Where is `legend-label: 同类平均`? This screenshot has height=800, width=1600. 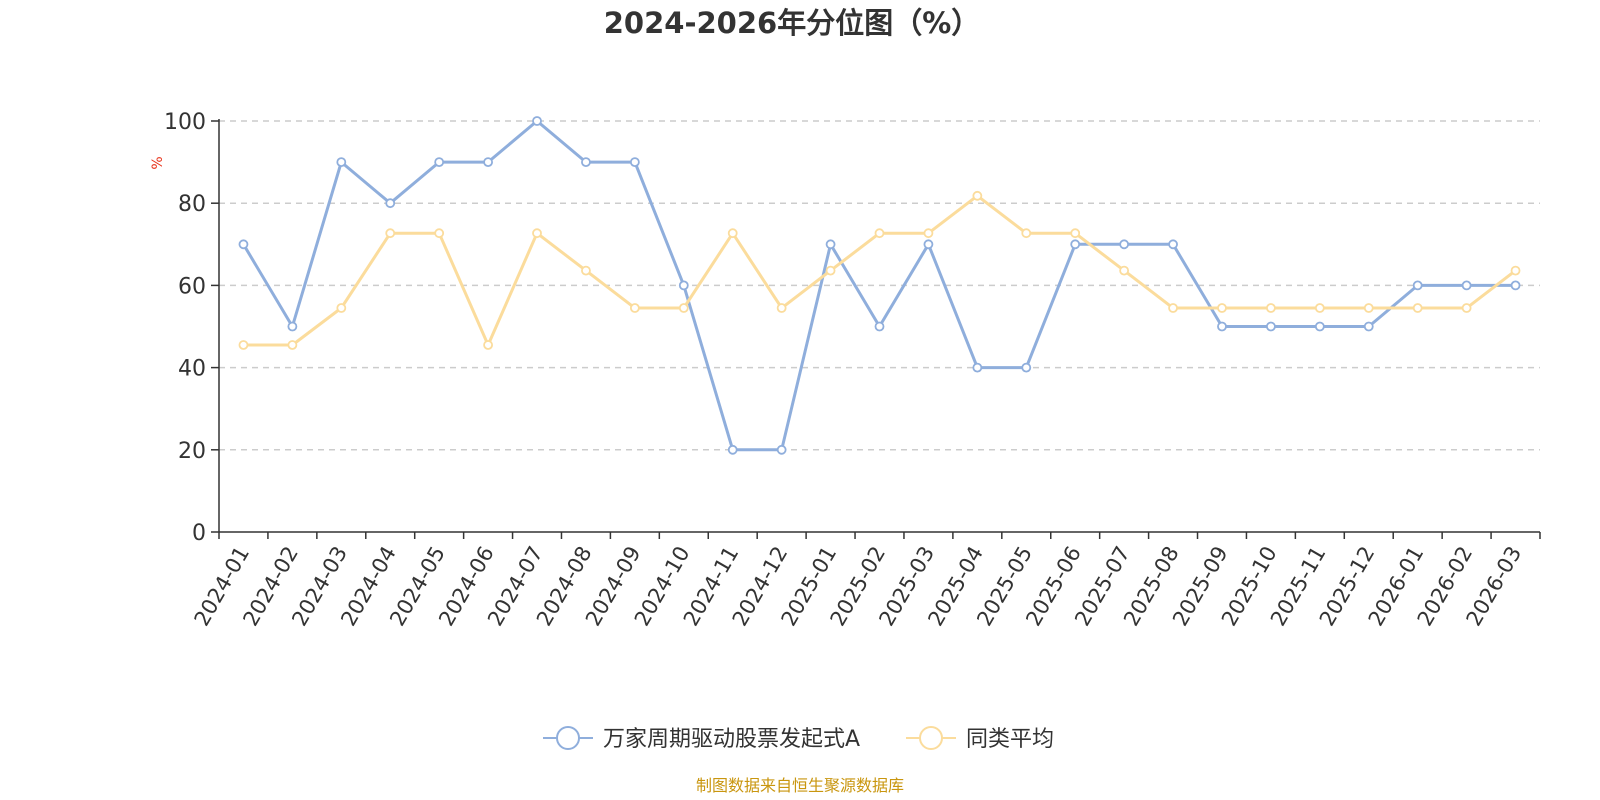 legend-label: 同类平均 is located at coordinates (1010, 739).